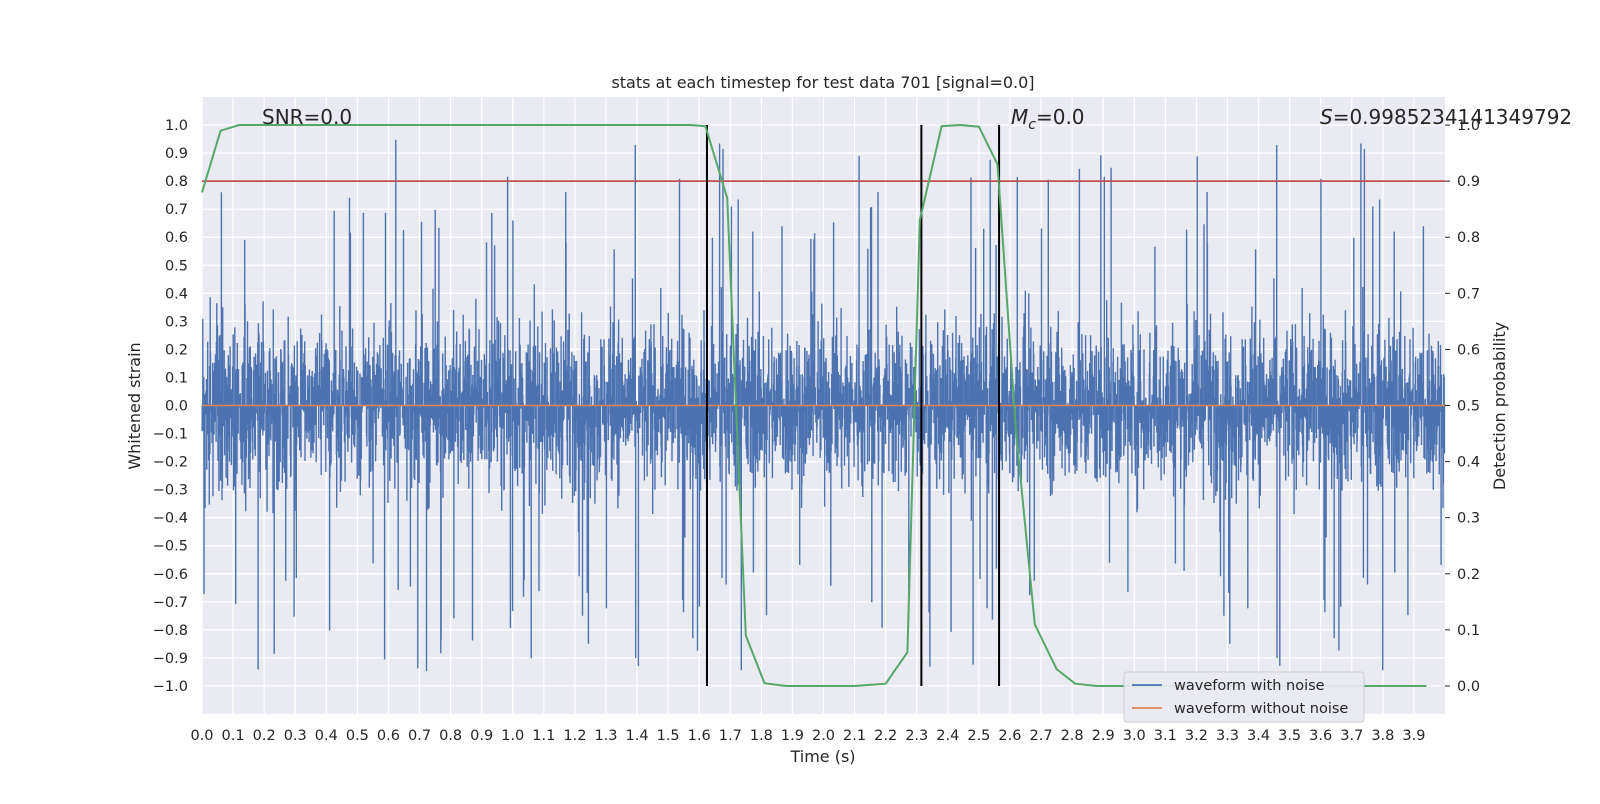 This screenshot has height=804, width=1600. I want to click on y-tick-label: −0.4, so click(170, 519).